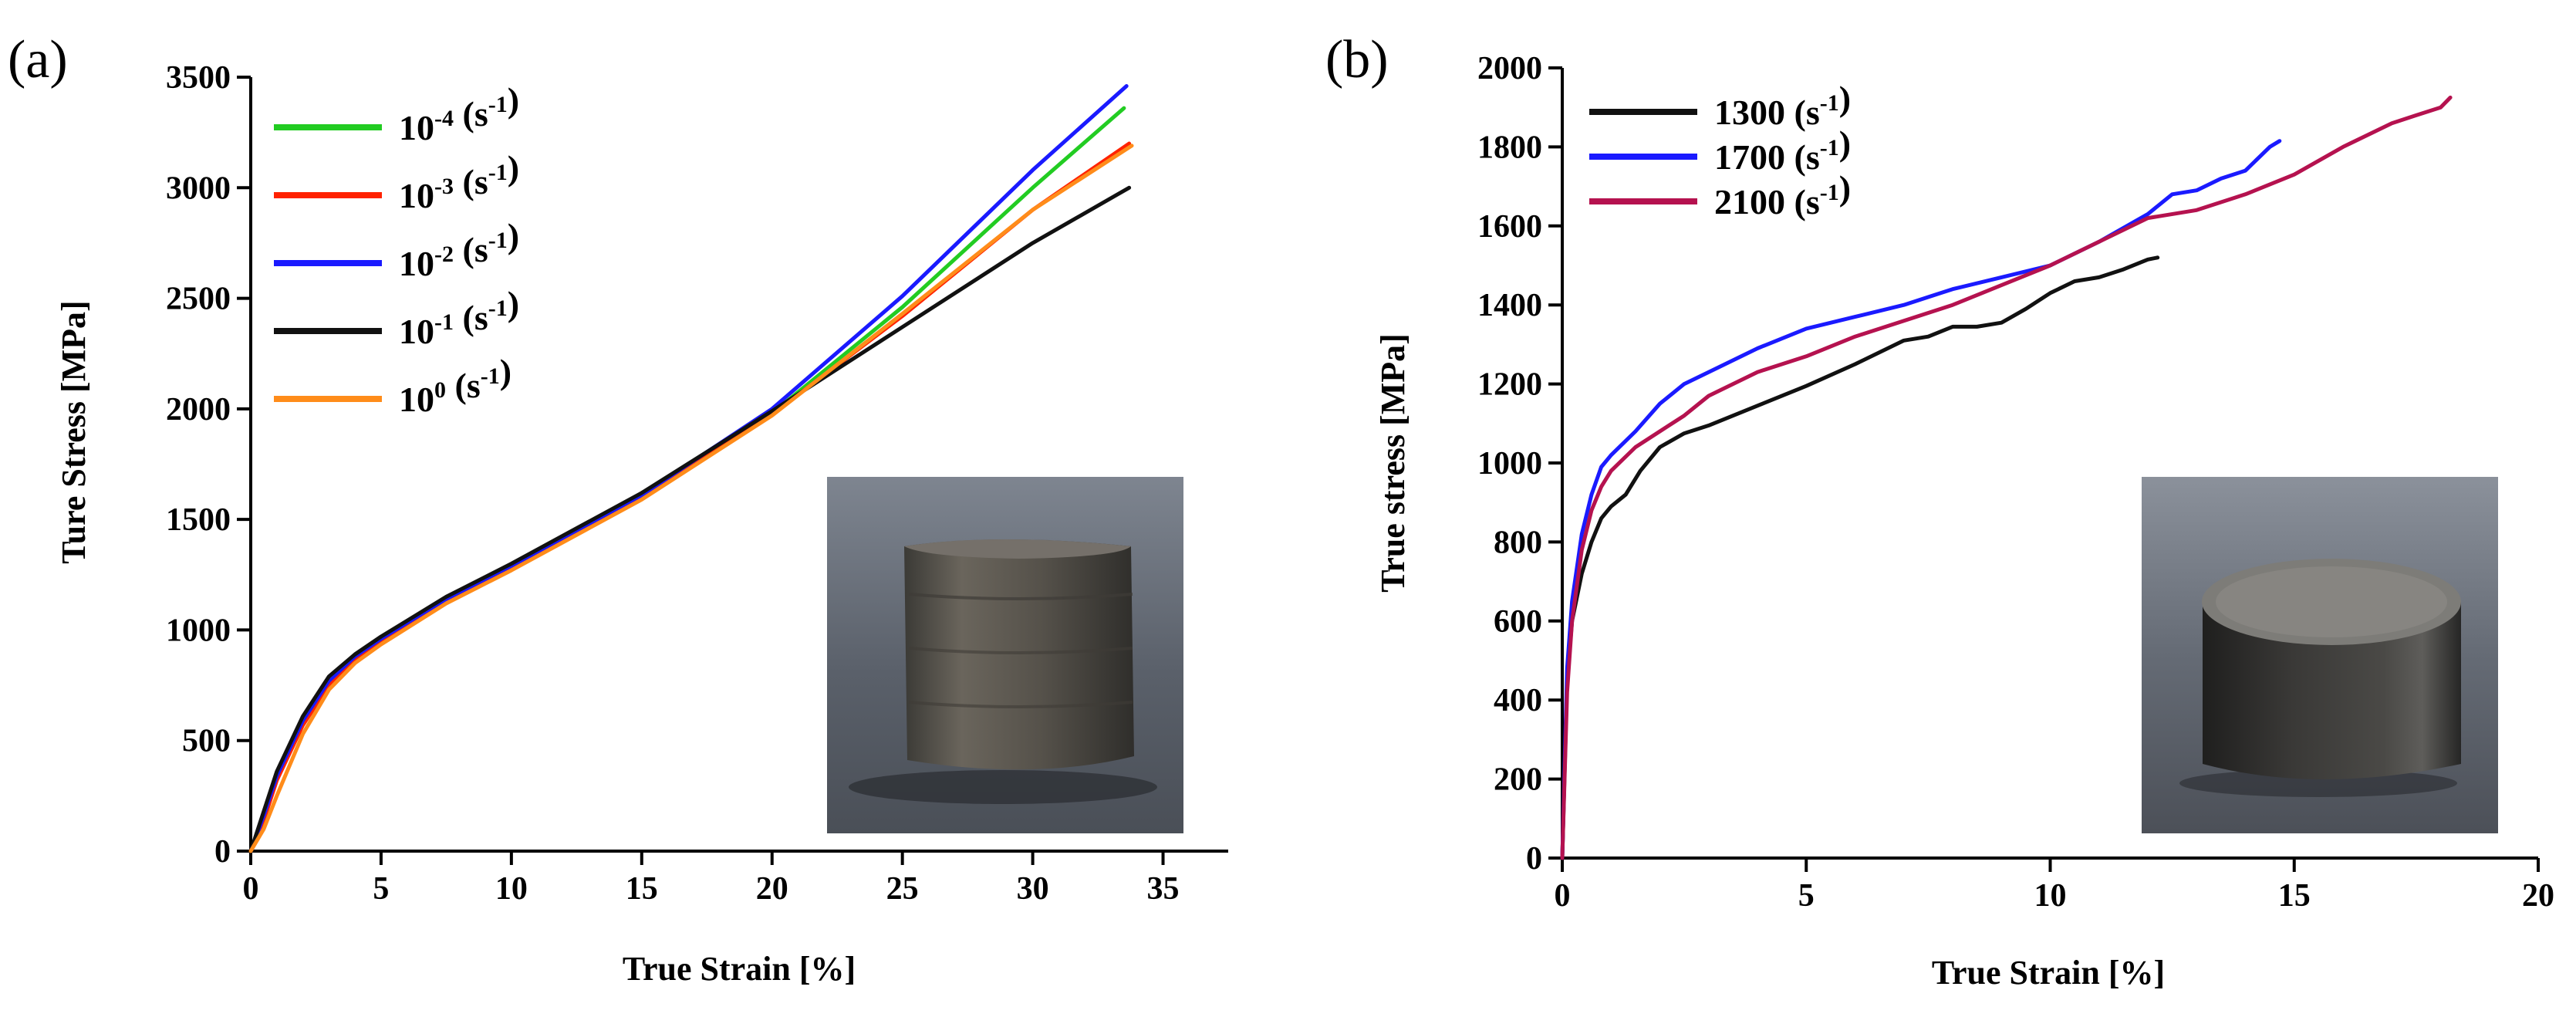 This screenshot has width=2576, height=1017. I want to click on panel-a-label: (a), so click(38, 60).